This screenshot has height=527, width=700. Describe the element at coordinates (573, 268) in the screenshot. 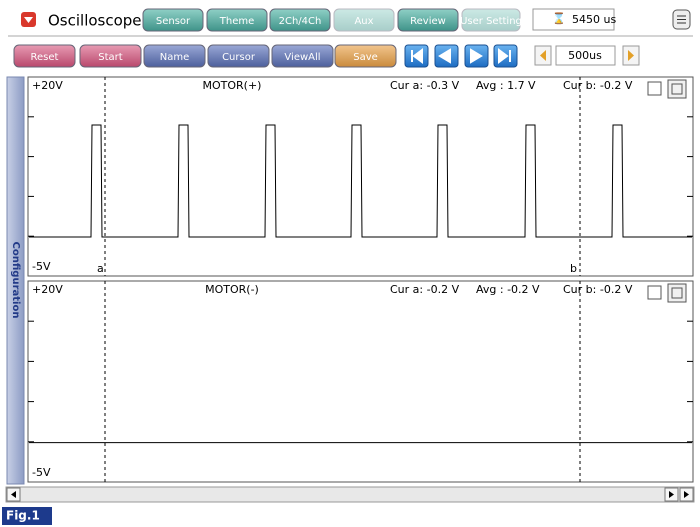

I see `cursor-b-label: b` at that location.